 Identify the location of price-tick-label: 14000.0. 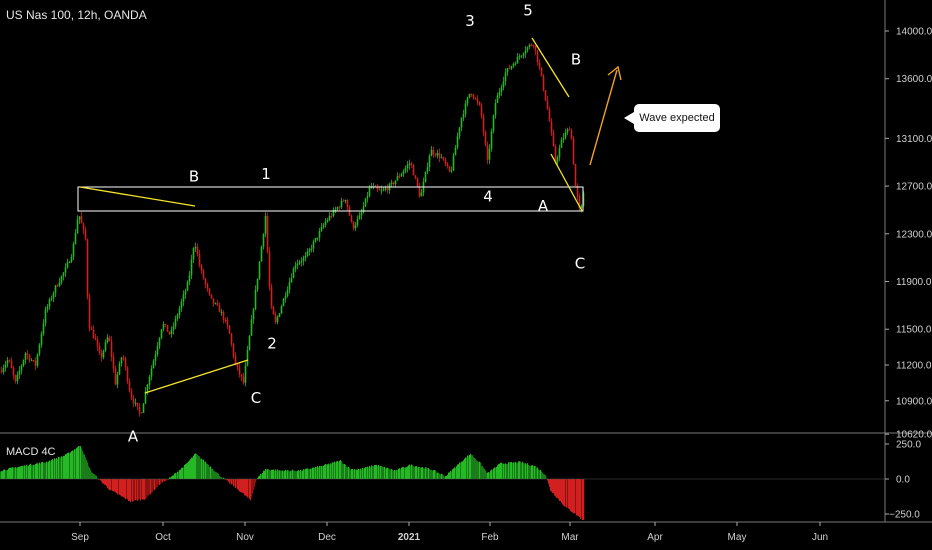
(914, 32).